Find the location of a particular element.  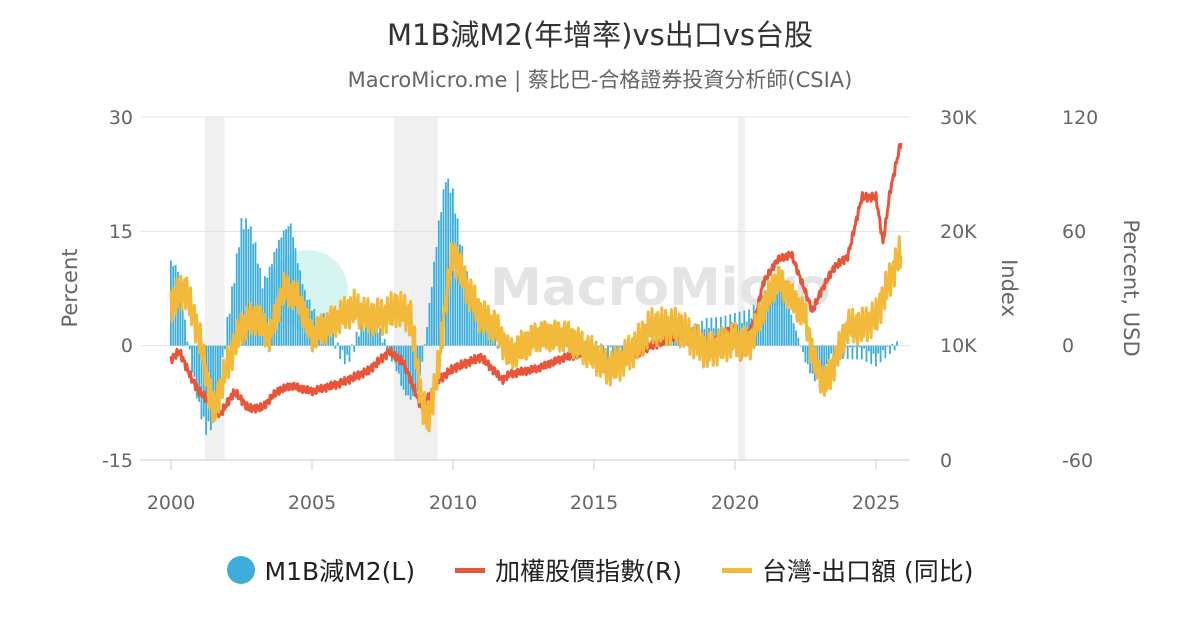

chart-title: M1B減M2(年增率)vs出口vs台股 is located at coordinates (599, 35).